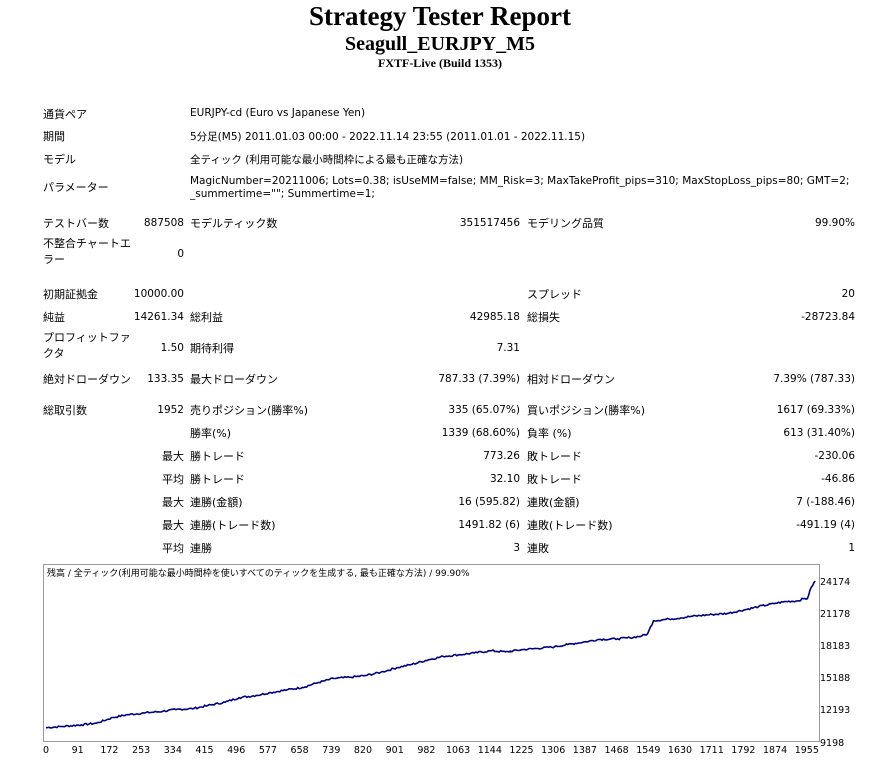  I want to click on x-tick-label: 1792, so click(743, 750).